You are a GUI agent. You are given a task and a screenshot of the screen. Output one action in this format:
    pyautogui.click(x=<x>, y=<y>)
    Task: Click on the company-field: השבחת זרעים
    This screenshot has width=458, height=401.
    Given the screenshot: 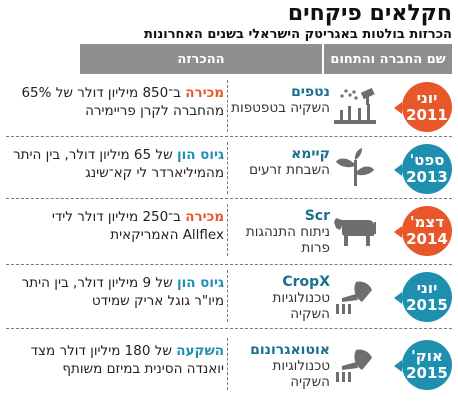 What is the action you would take?
    pyautogui.click(x=289, y=170)
    